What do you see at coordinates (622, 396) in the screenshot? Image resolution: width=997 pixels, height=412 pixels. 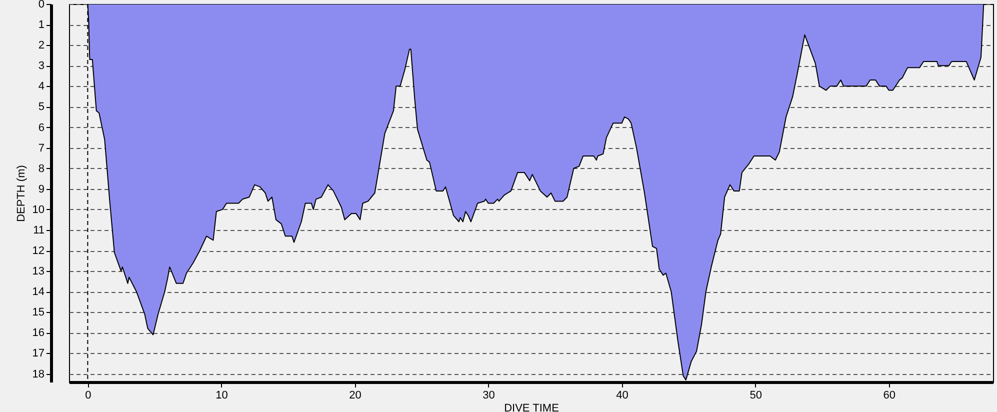 I see `x-tick-label: 40` at bounding box center [622, 396].